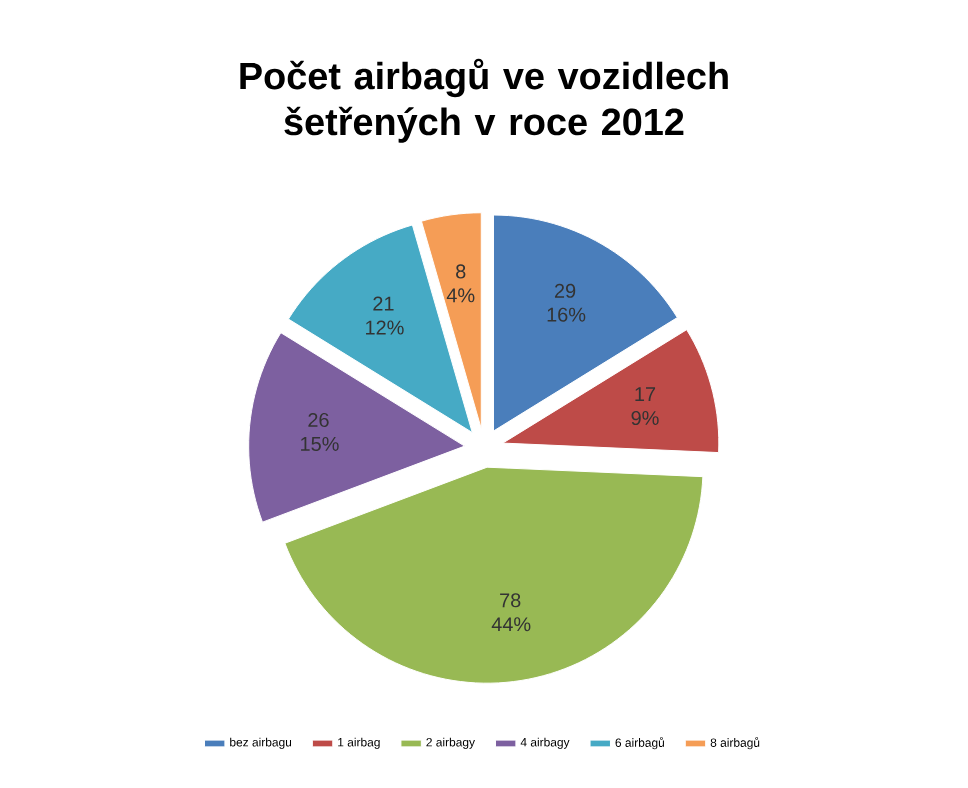  I want to click on data-label: 26 15%, so click(320, 431).